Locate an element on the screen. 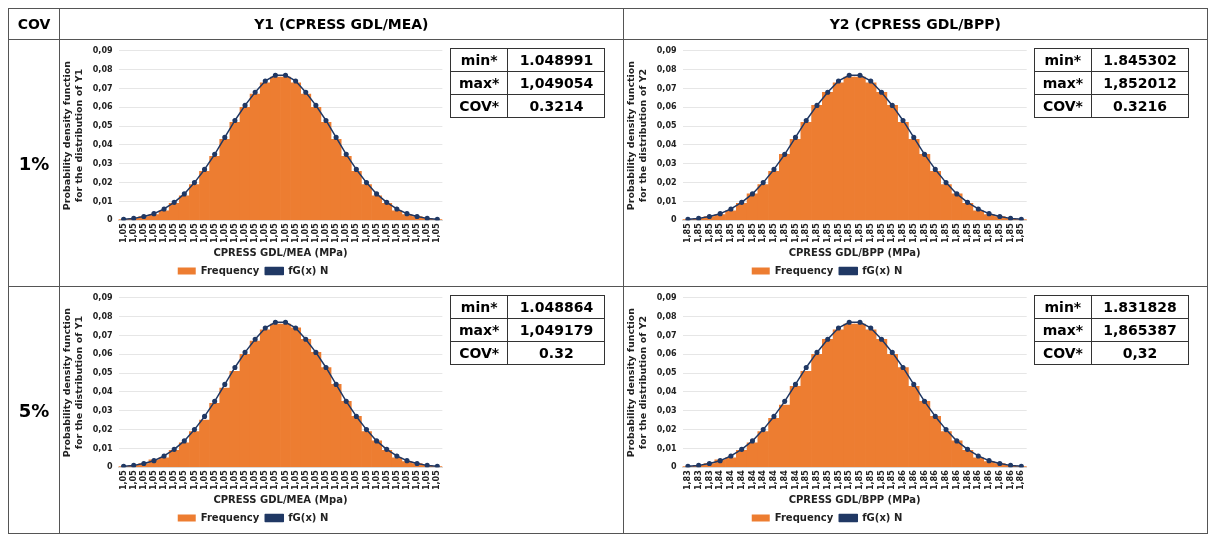 The width and height of the screenshot is (1216, 551). y-tick-label: 0,04 is located at coordinates (666, 145).